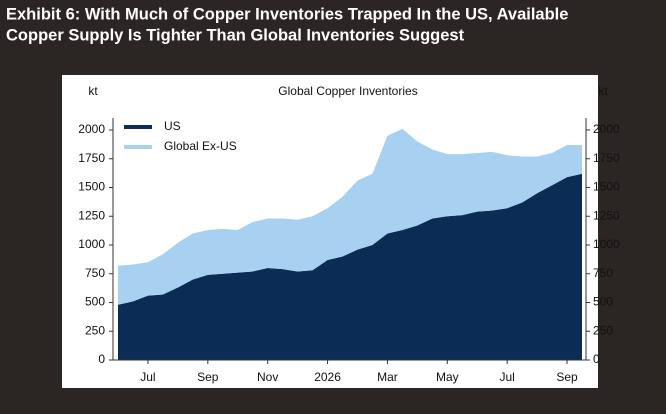 Image resolution: width=666 pixels, height=414 pixels. Describe the element at coordinates (603, 330) in the screenshot. I see `y2-tick-label: 250` at that location.